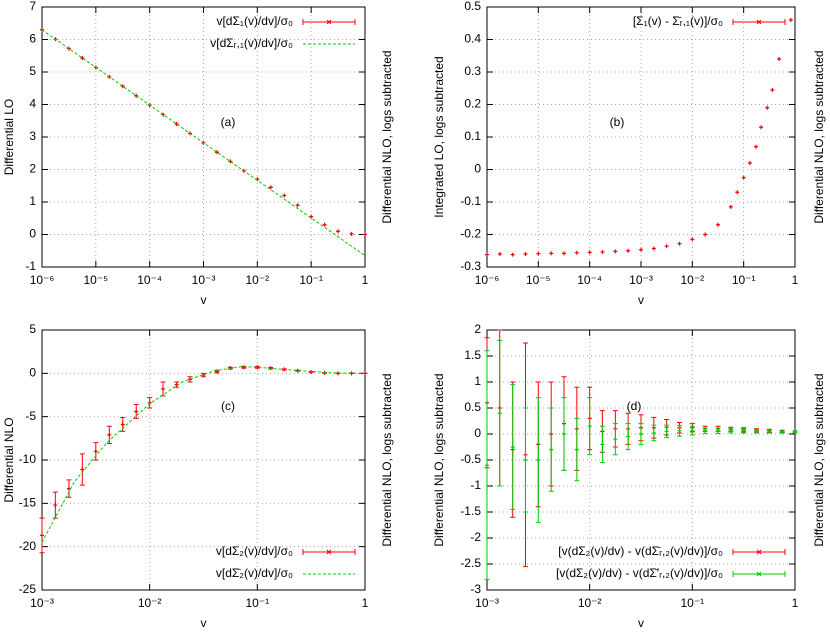  I want to click on y-tick-label: -15, so click(28, 503).